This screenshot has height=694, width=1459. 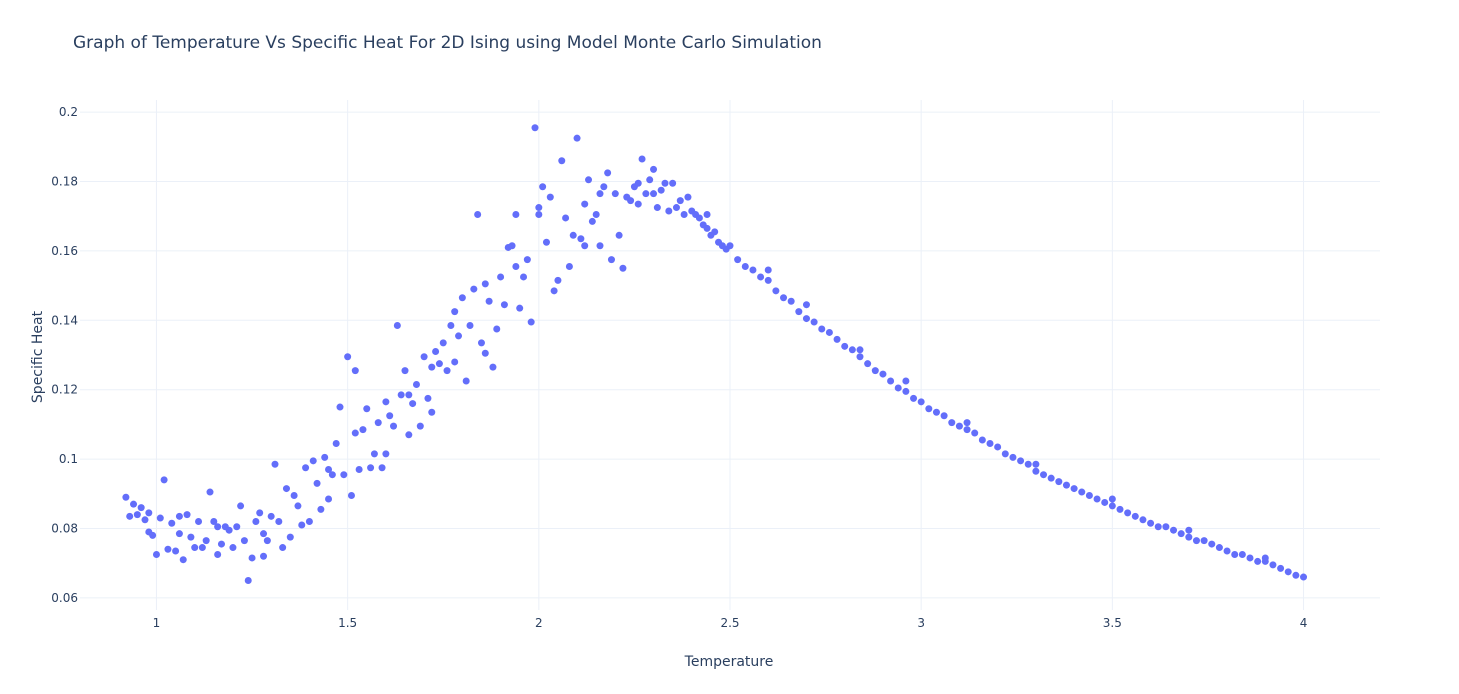 I want to click on y-tick-label: 0.06, so click(x=64, y=598).